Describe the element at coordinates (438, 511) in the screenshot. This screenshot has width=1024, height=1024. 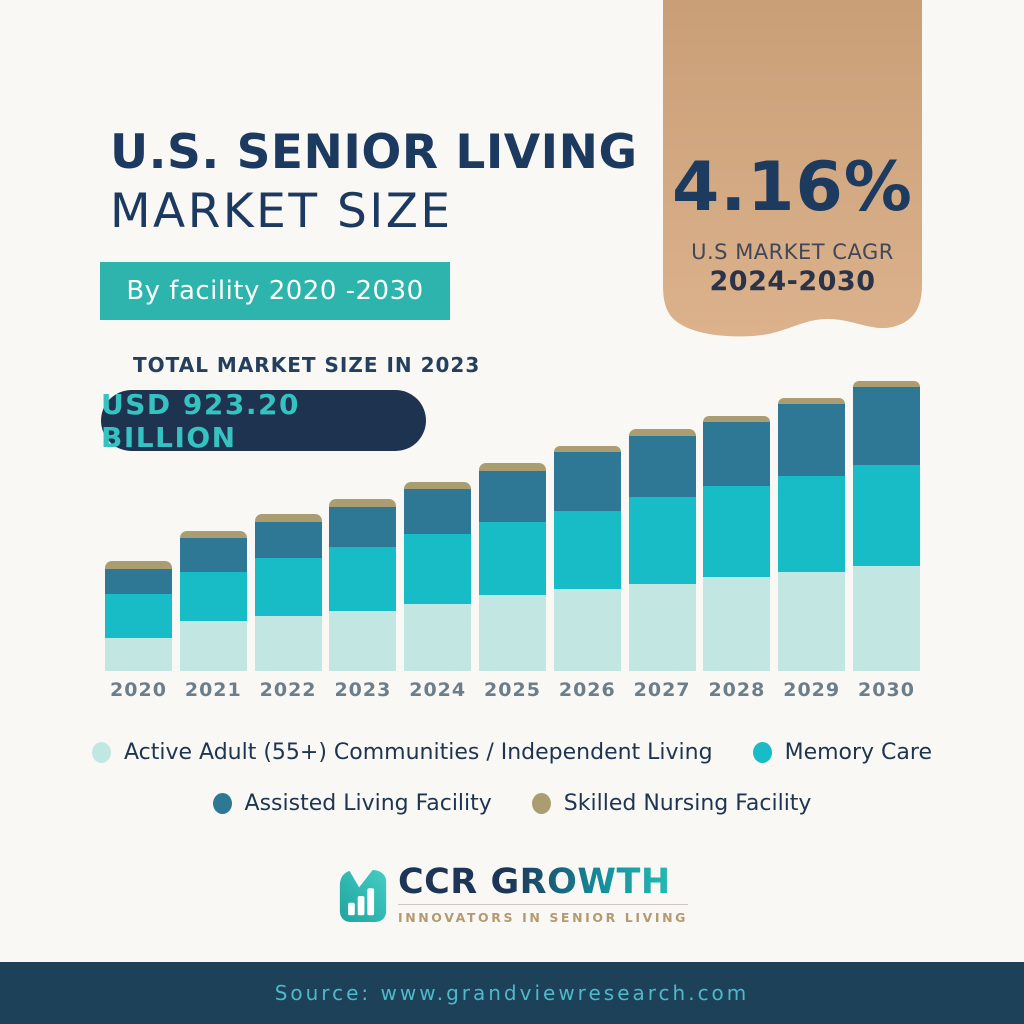
I see `bar-2024-assisted-living-segment` at that location.